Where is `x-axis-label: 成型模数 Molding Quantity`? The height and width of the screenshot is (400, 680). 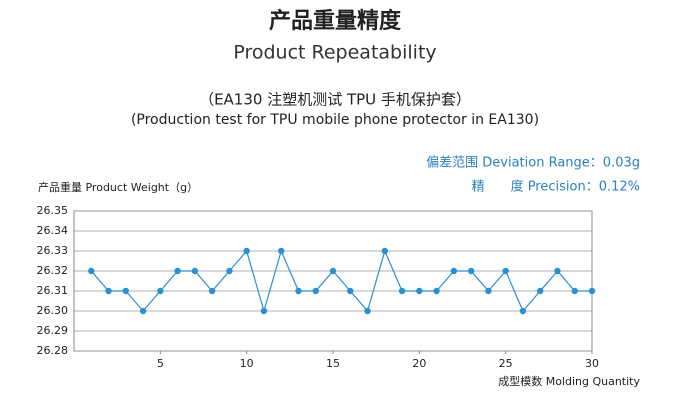 x-axis-label: 成型模数 Molding Quantity is located at coordinates (569, 381).